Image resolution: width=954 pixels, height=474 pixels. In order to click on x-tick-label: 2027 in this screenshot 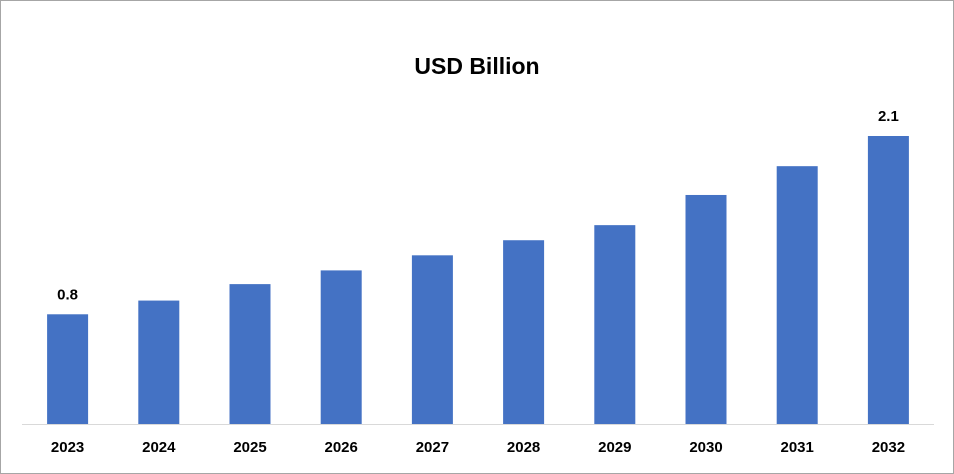, I will do `click(432, 447)`.